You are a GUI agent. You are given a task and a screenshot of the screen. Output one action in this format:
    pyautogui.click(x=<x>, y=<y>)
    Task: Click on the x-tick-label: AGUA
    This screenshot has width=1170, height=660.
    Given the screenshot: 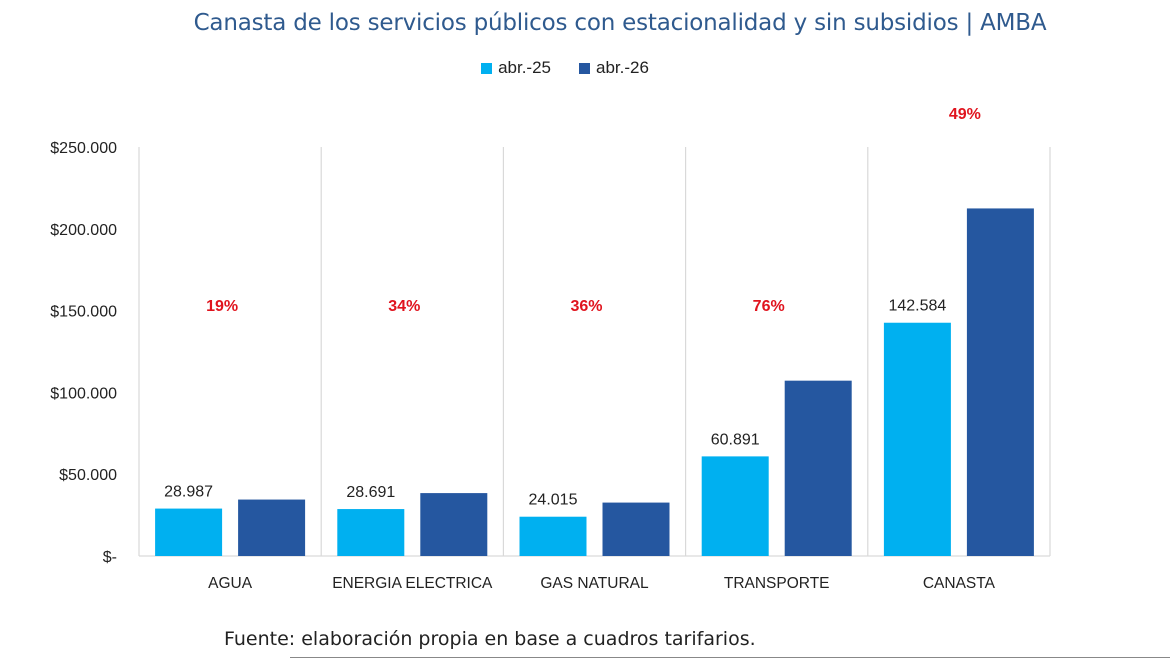 What is the action you would take?
    pyautogui.click(x=230, y=583)
    